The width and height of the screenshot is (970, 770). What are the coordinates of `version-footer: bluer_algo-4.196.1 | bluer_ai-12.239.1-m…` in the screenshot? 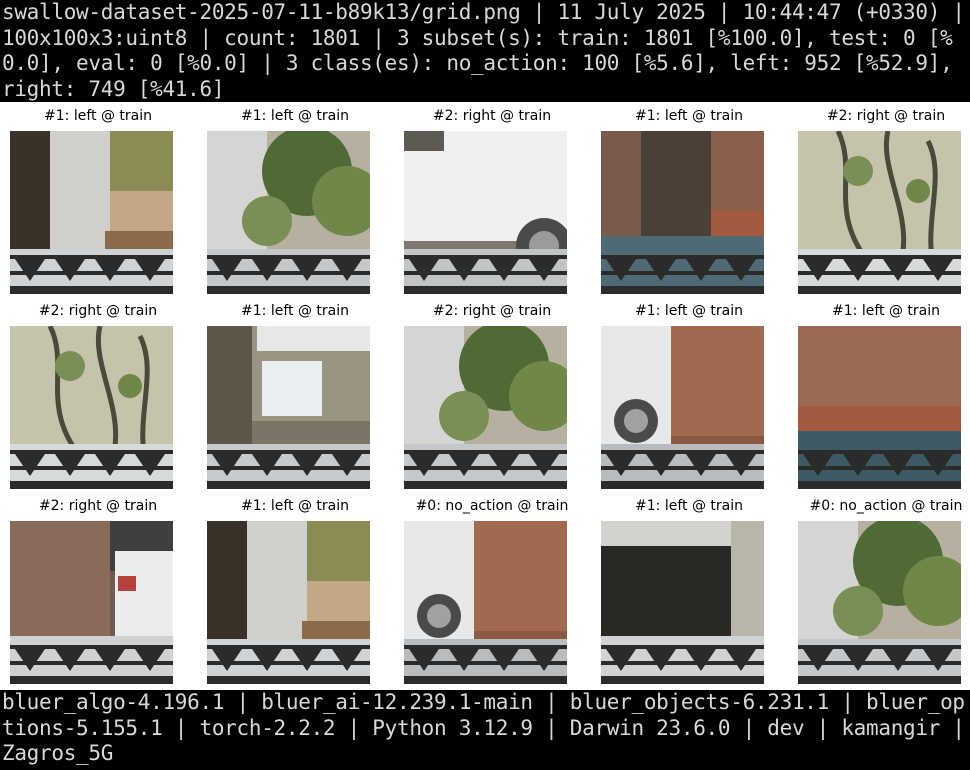 It's located at (485, 730).